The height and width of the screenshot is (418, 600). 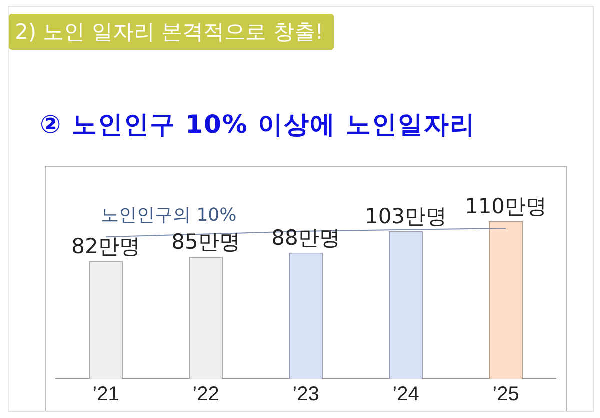 I want to click on x-tick-label: ’23, so click(x=306, y=395).